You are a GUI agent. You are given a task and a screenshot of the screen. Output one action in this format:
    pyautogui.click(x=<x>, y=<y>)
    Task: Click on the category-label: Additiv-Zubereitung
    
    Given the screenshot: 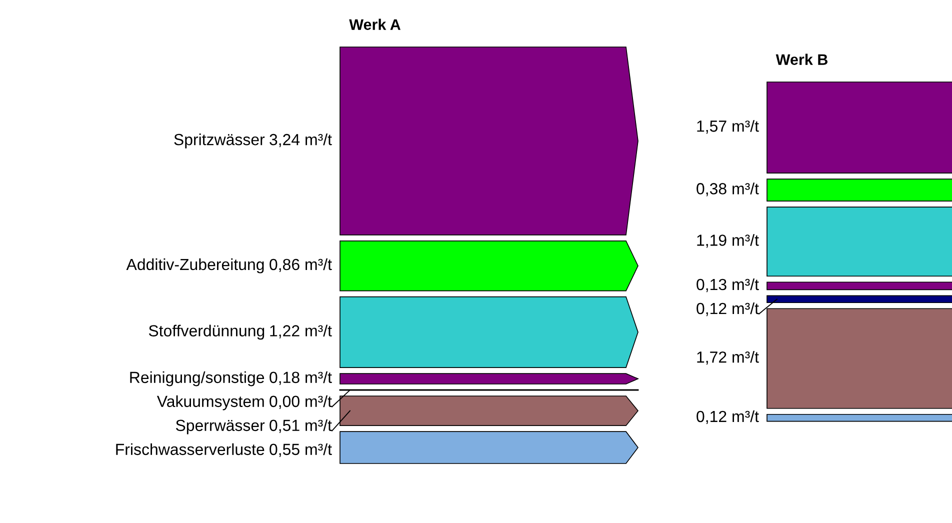 What is the action you would take?
    pyautogui.click(x=195, y=266)
    